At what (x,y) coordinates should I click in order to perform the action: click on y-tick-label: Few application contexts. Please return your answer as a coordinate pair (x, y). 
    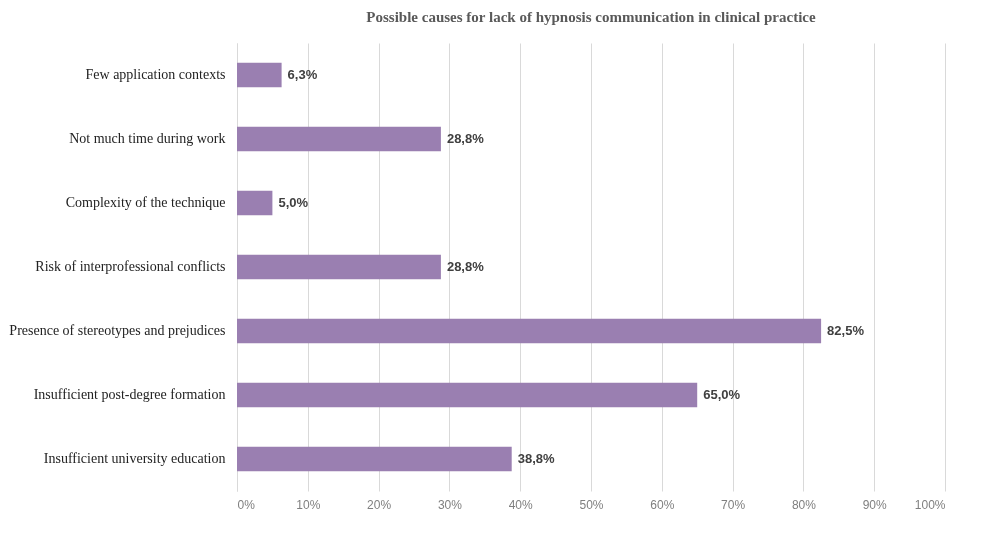
    Looking at the image, I should click on (155, 74).